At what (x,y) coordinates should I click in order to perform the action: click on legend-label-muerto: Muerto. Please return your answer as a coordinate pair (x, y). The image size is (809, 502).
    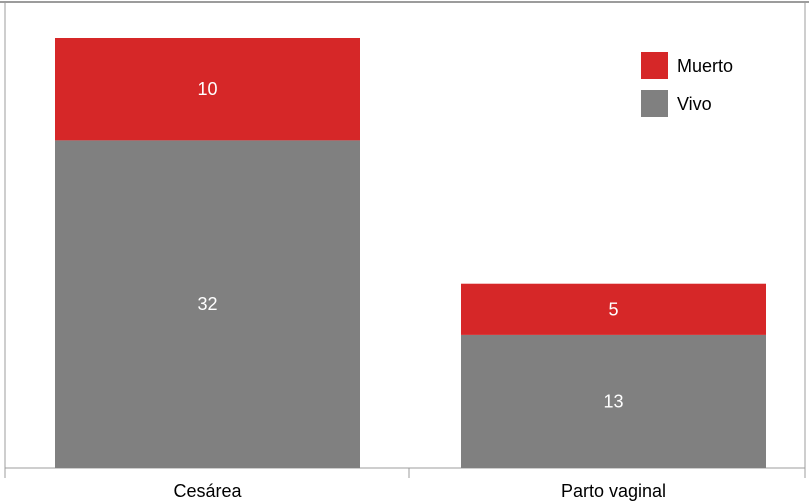
    Looking at the image, I should click on (705, 66).